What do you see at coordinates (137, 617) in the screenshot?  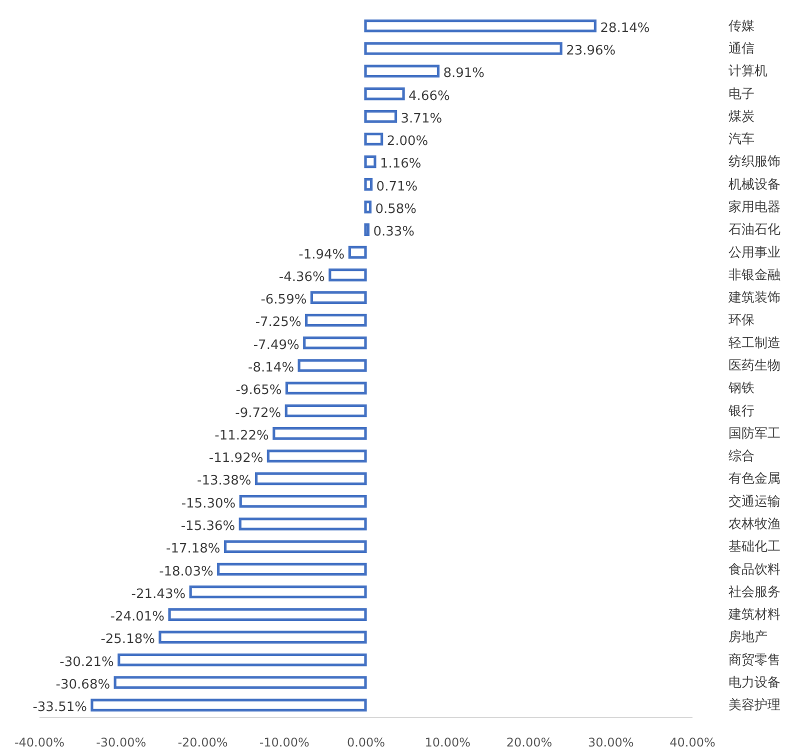 I see `data-label: -24.01%` at bounding box center [137, 617].